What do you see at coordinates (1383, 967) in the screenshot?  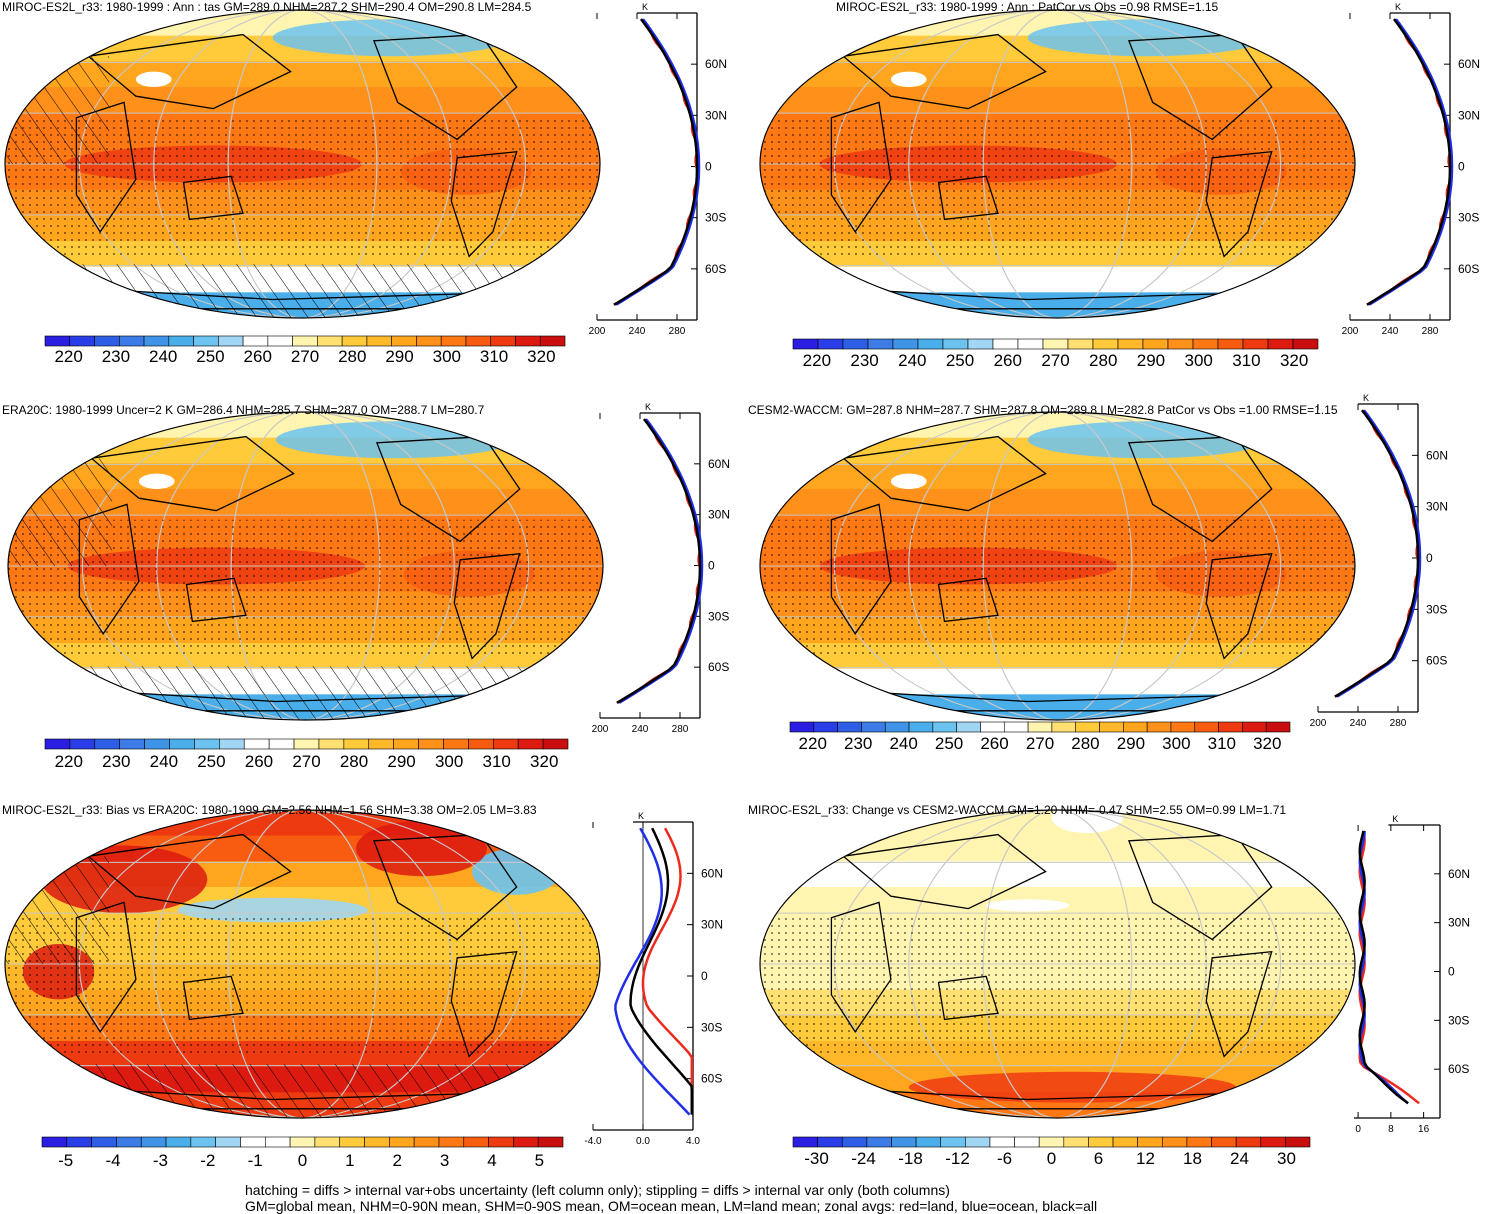 I see `zonal-all-line` at bounding box center [1383, 967].